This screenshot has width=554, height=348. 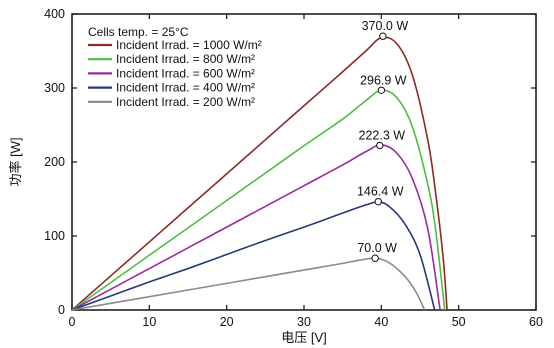 I want to click on peak-markers: 370.0 W 296.9 W 222.3 W 146.4 W 70.0 W, so click(x=383, y=140).